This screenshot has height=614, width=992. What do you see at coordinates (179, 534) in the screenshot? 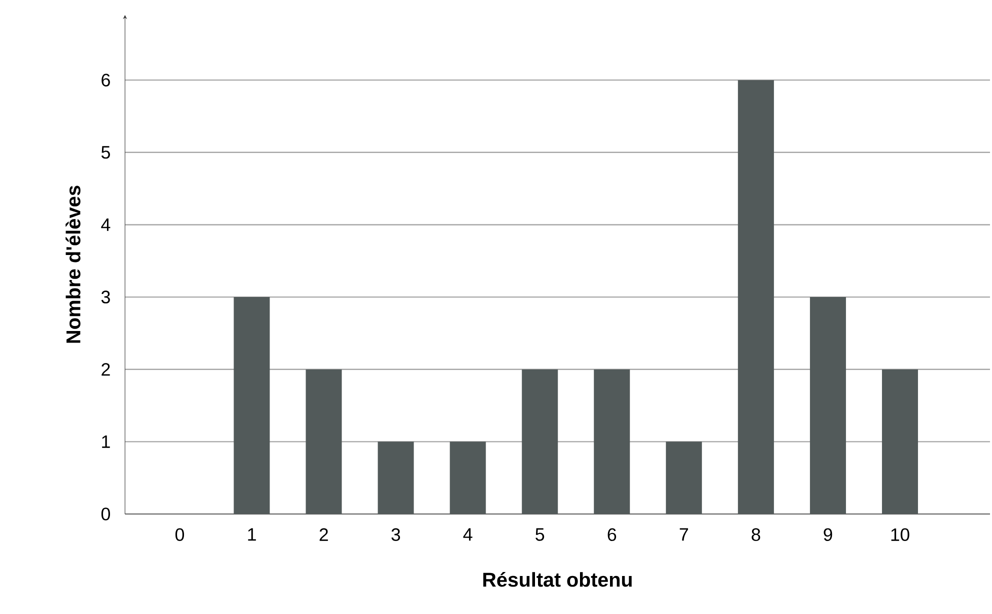
I see `x-tick-label: 0` at bounding box center [179, 534].